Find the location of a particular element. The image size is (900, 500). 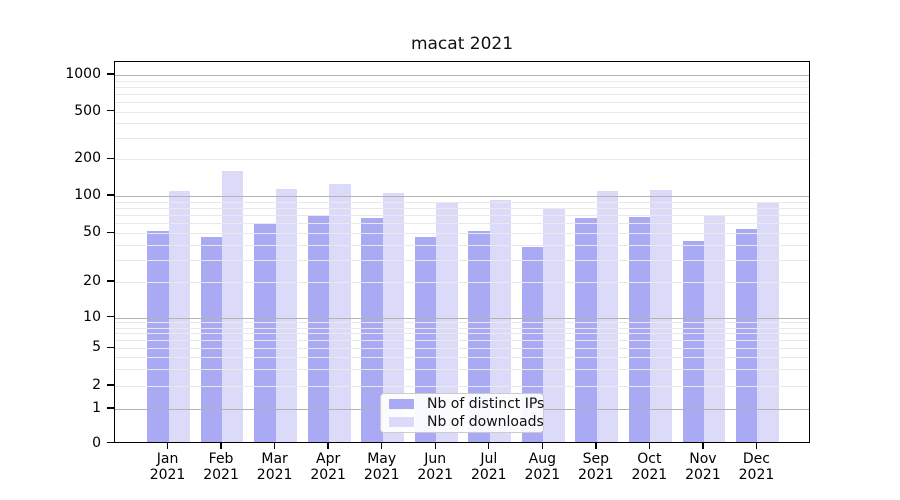

legend-swatch-distinct-ips is located at coordinates (401, 404).